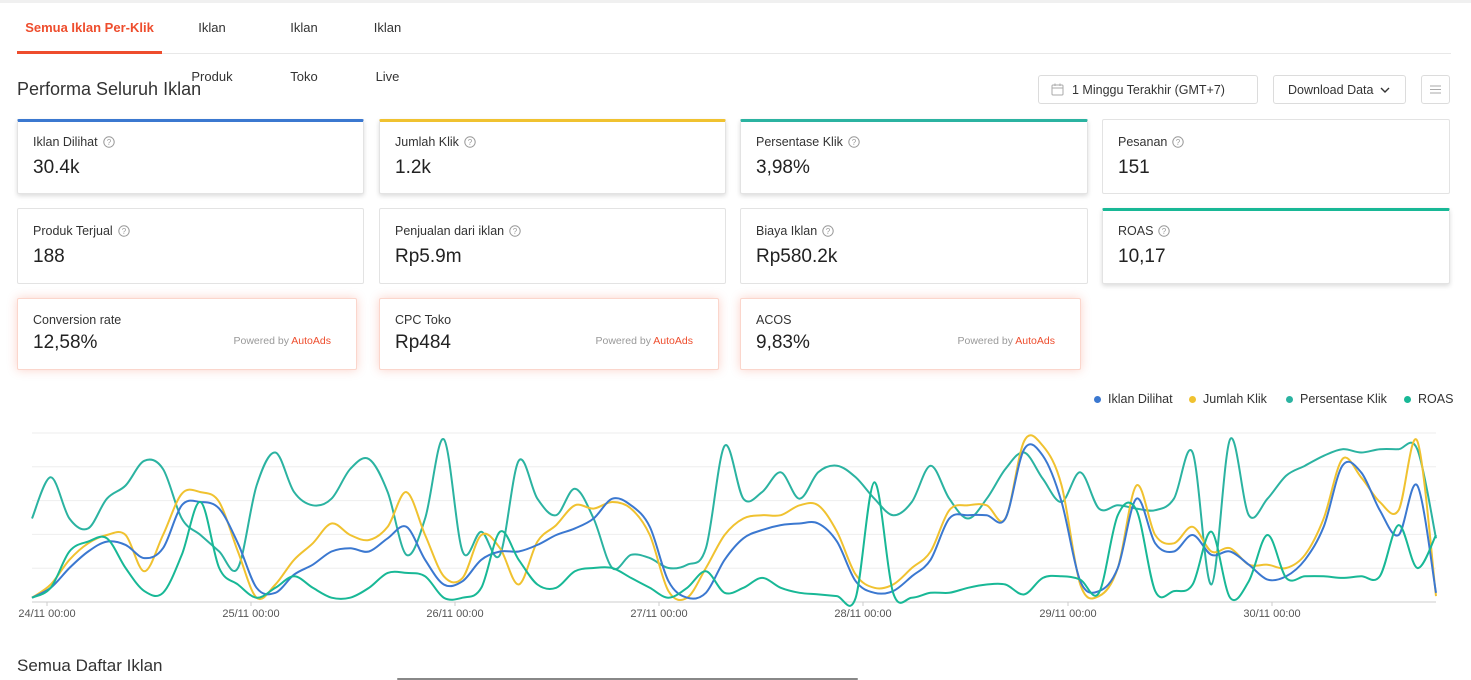  I want to click on legend-label: Persentase Klik, so click(1343, 399).